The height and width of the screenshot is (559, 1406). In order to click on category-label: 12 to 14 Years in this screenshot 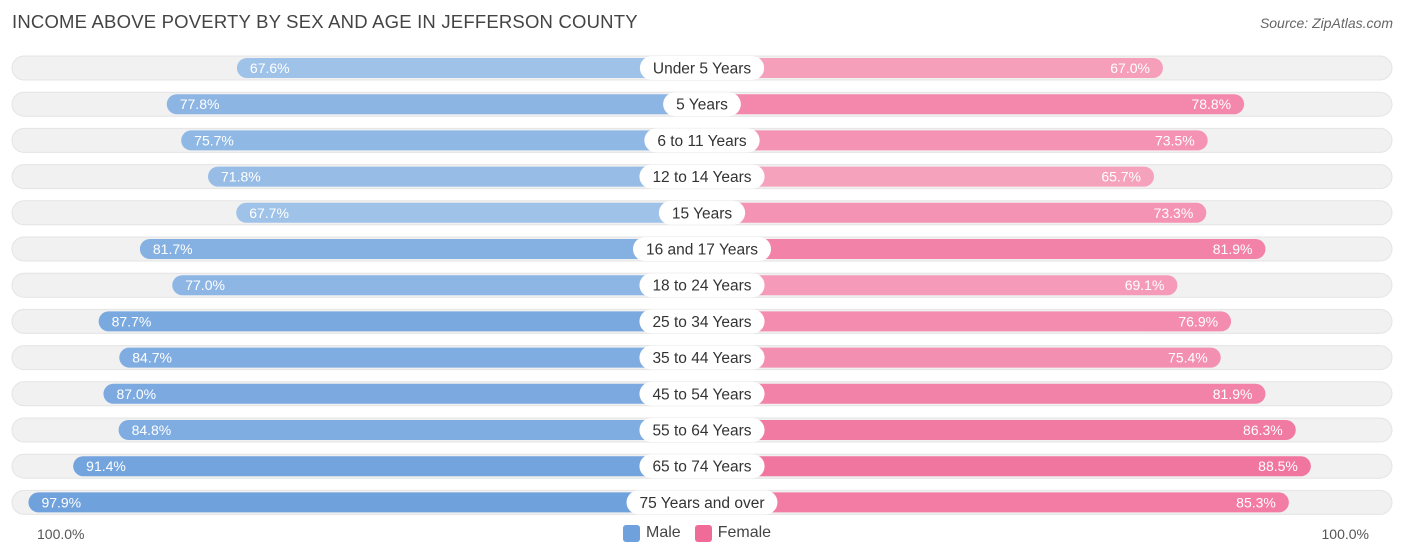, I will do `click(701, 177)`.